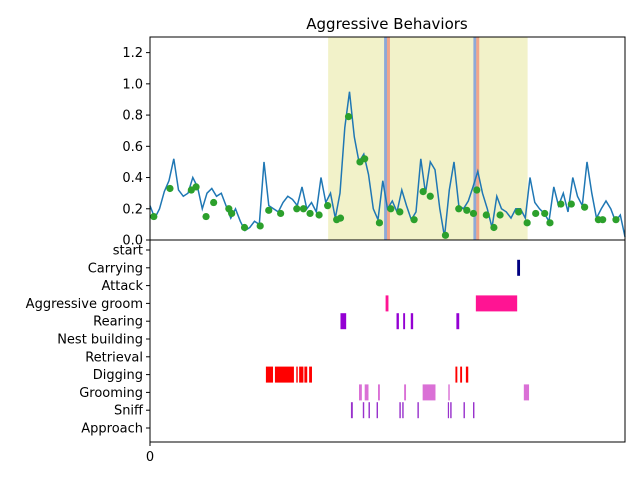  Describe the element at coordinates (150, 457) in the screenshot. I see `x-tick-label-0: 0` at that location.